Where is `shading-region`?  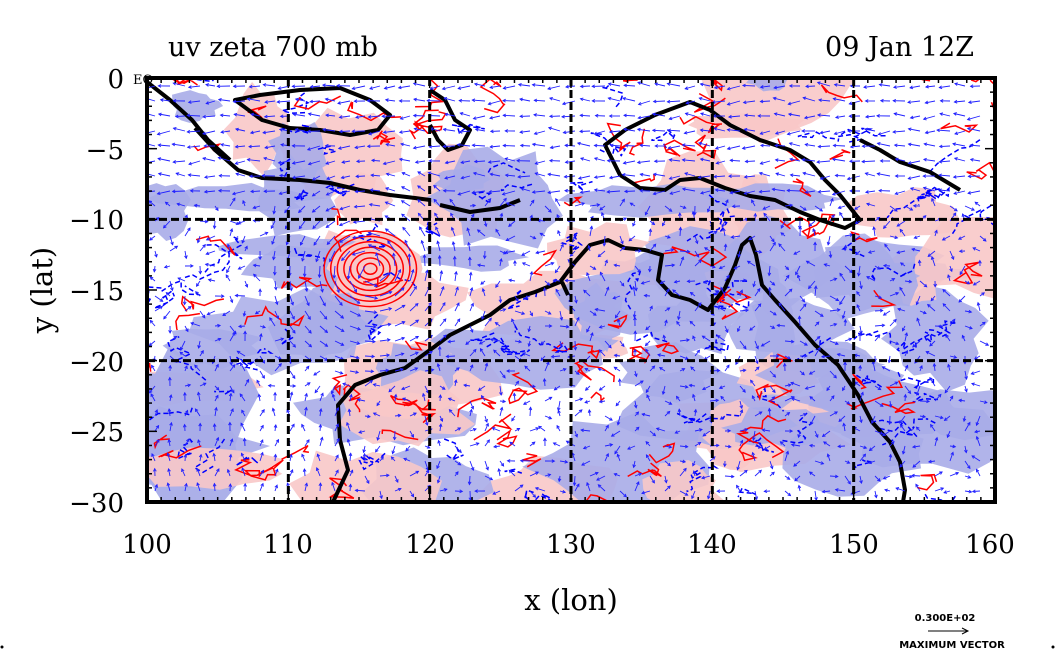 shading-region is located at coordinates (298, 195).